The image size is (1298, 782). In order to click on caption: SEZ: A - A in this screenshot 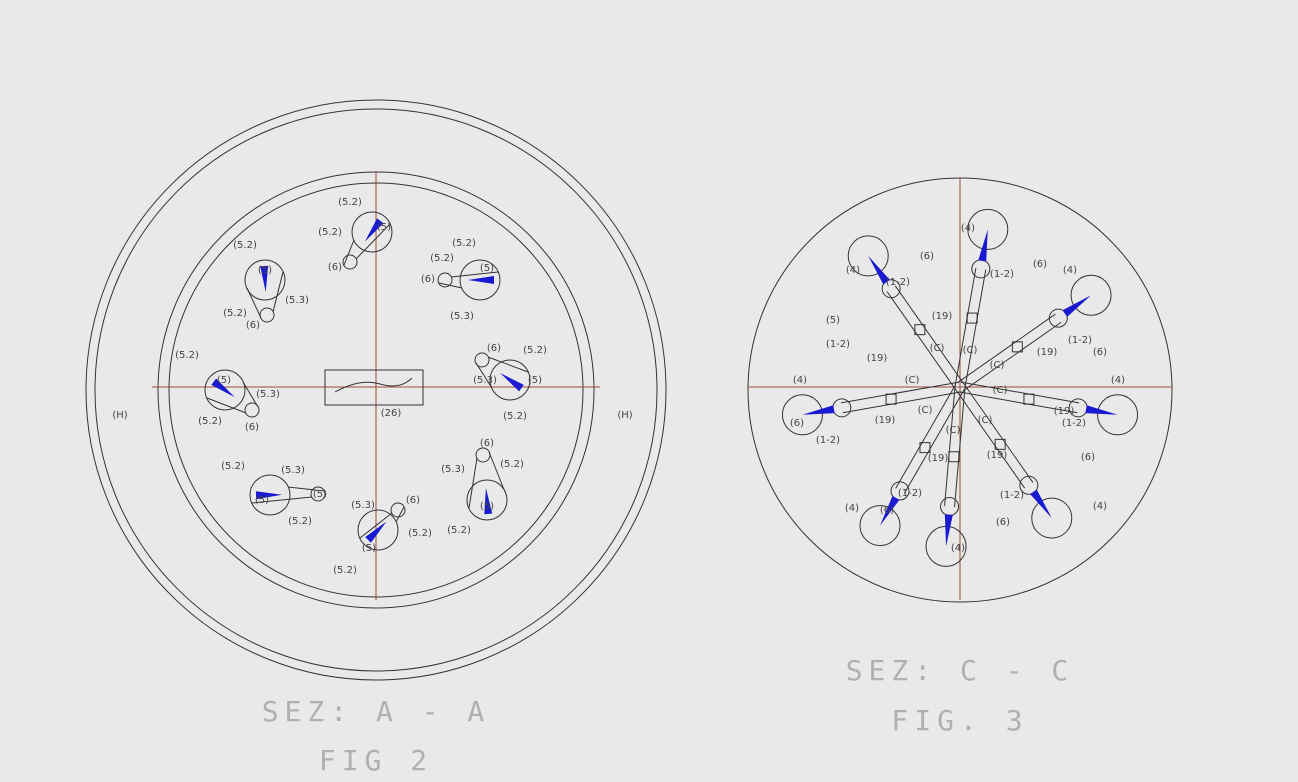, I will do `click(376, 711)`.